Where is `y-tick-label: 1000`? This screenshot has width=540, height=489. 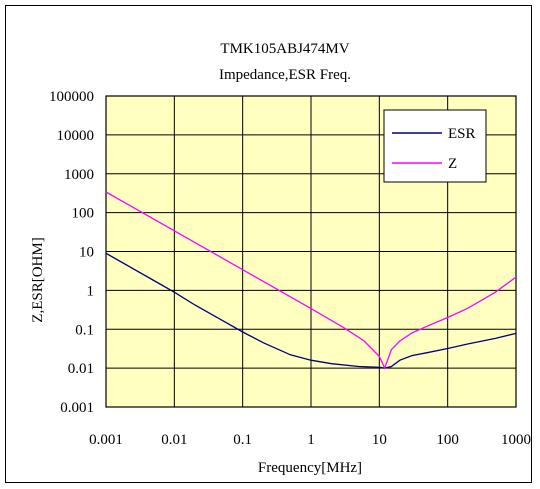
y-tick-label: 1000 is located at coordinates (79, 175).